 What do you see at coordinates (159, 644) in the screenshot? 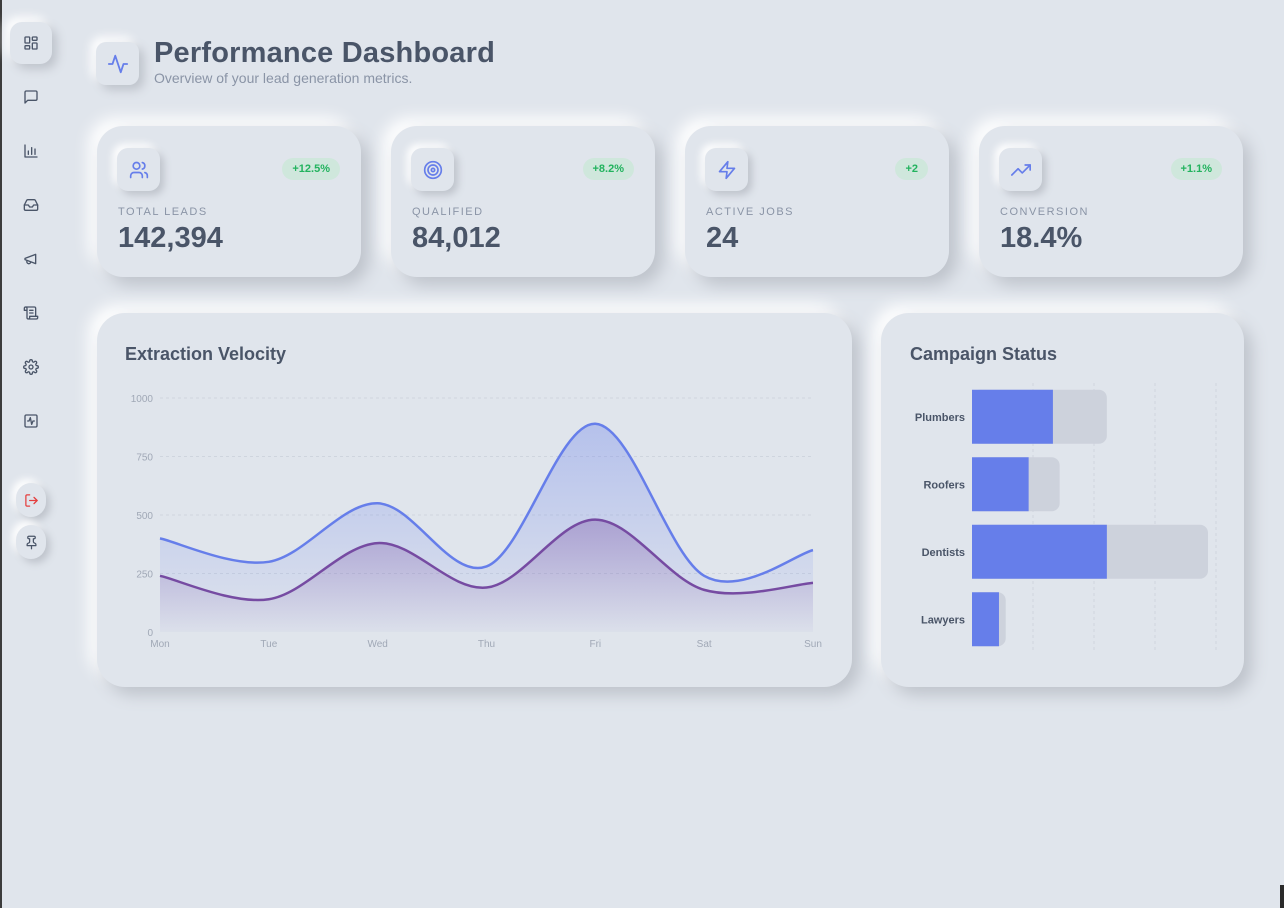
I see `x-tick-label: Mon` at bounding box center [159, 644].